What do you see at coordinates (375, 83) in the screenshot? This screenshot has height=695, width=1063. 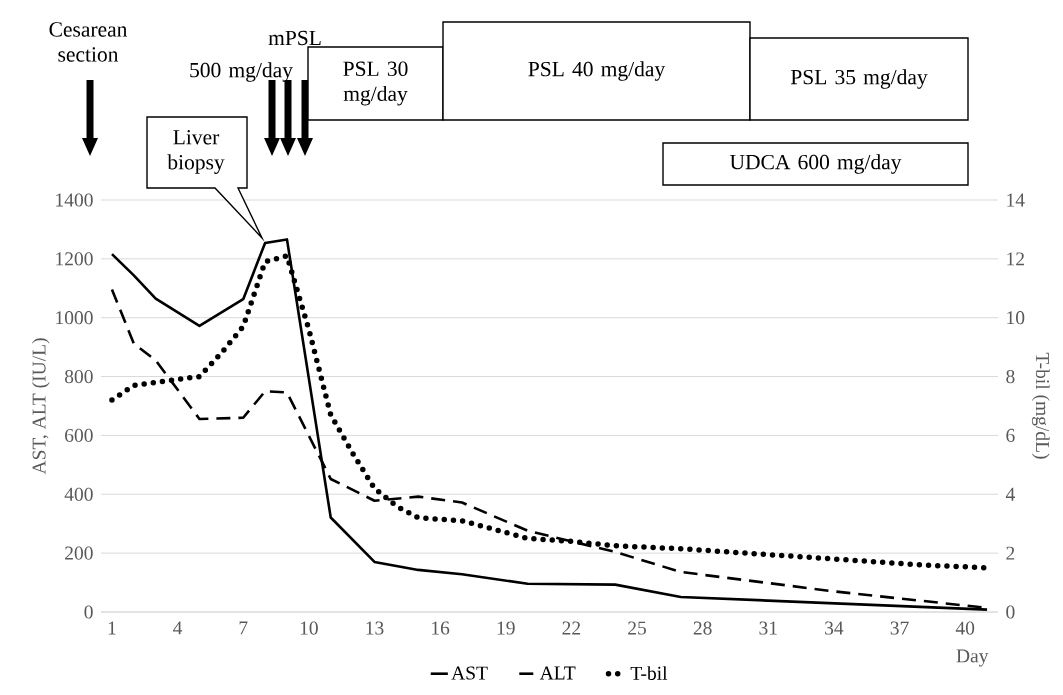 I see `text: PSL 30 mg/day` at bounding box center [375, 83].